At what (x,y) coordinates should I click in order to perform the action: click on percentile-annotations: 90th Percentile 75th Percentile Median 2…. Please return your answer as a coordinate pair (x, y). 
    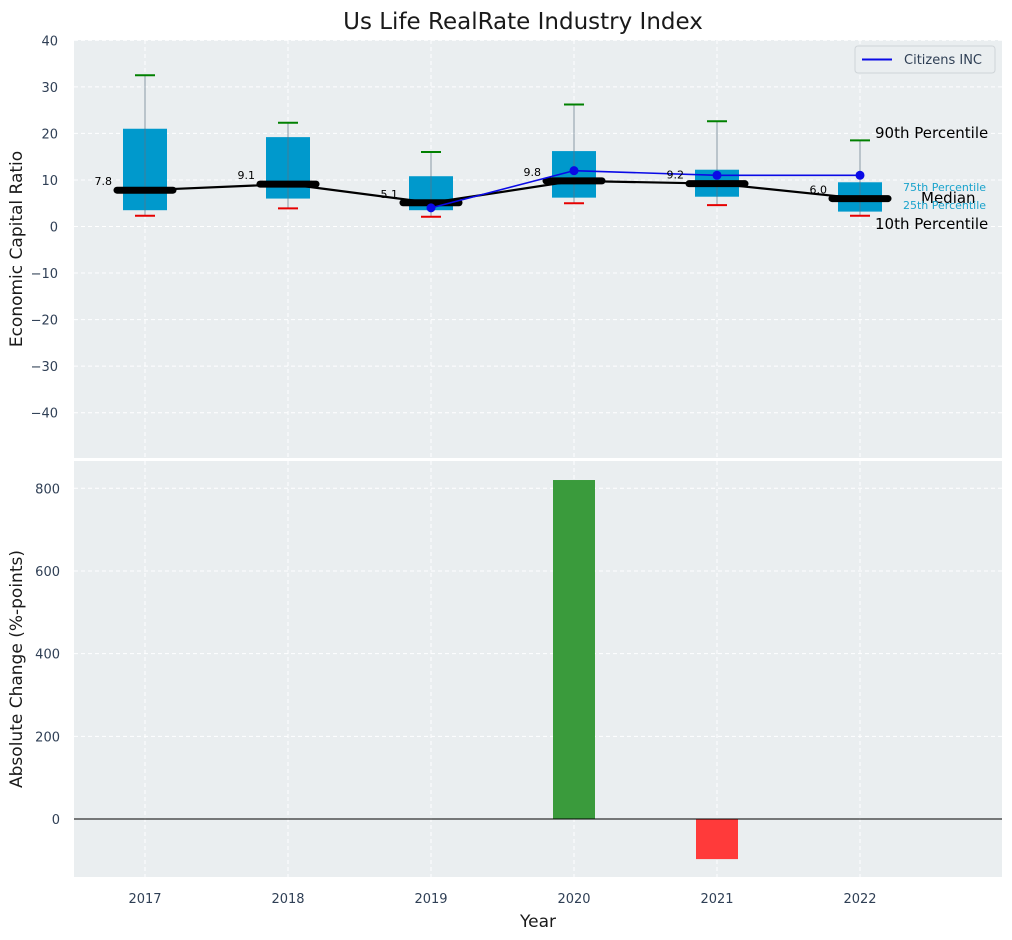
    Looking at the image, I should click on (931, 178).